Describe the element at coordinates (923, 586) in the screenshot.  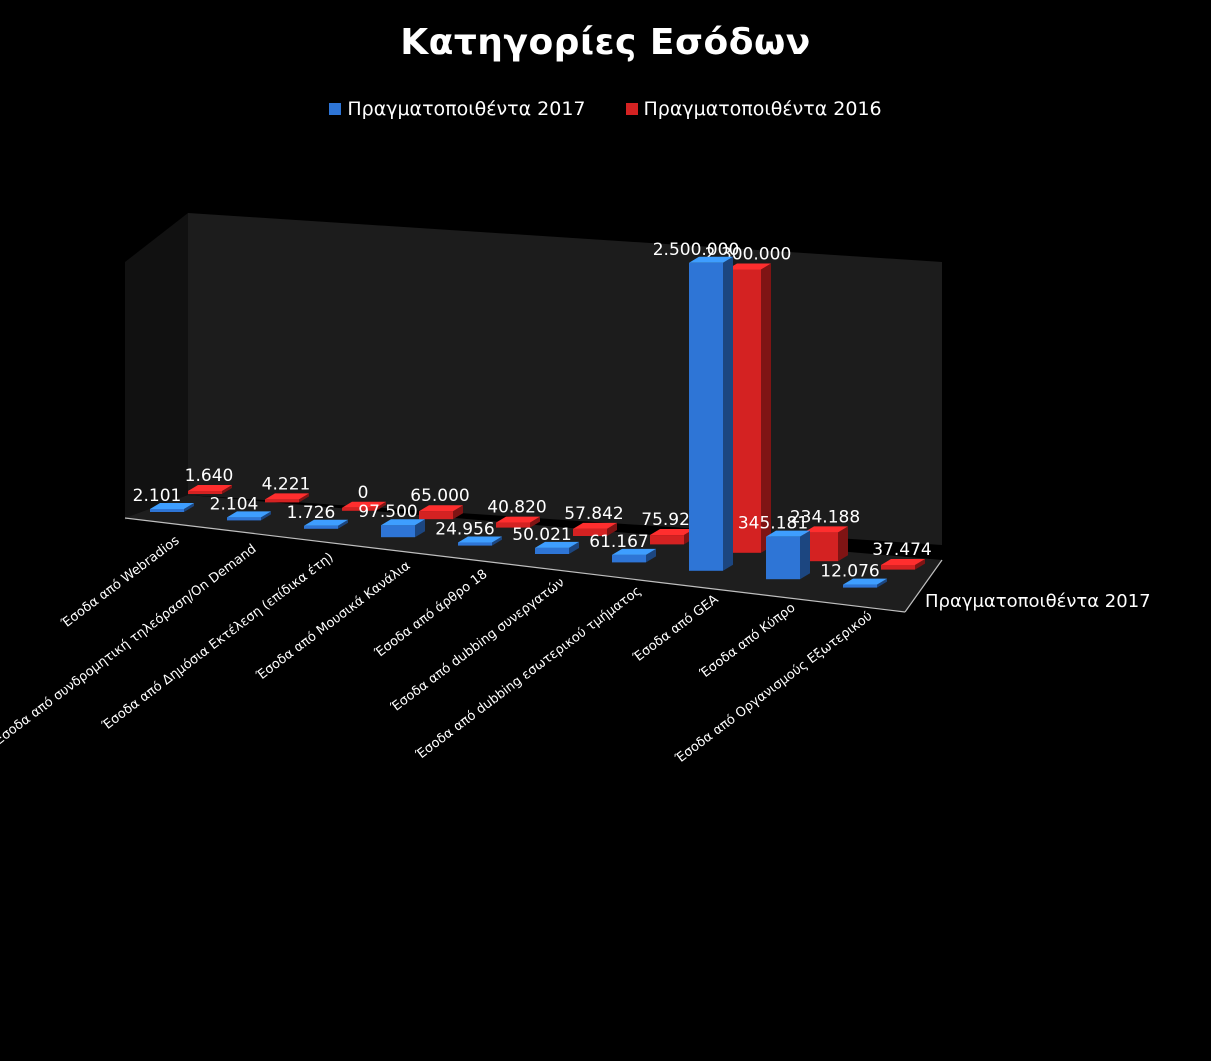
I see `floor-right-edge` at that location.